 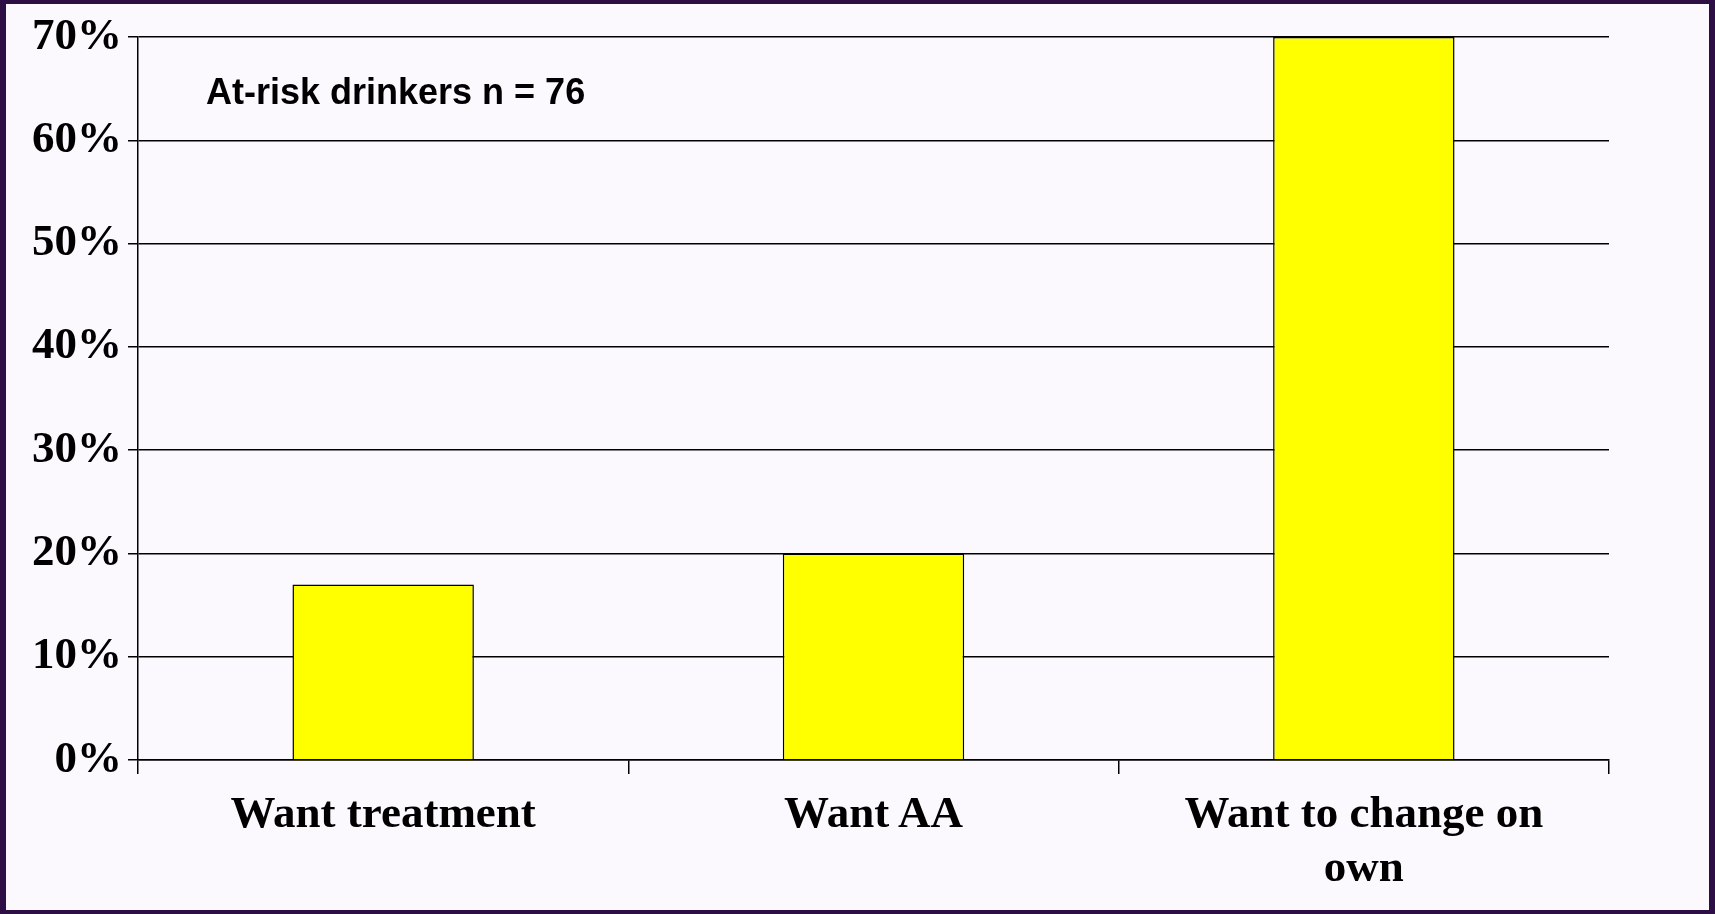 What do you see at coordinates (77, 33) in the screenshot?
I see `y-tick-label: 70%` at bounding box center [77, 33].